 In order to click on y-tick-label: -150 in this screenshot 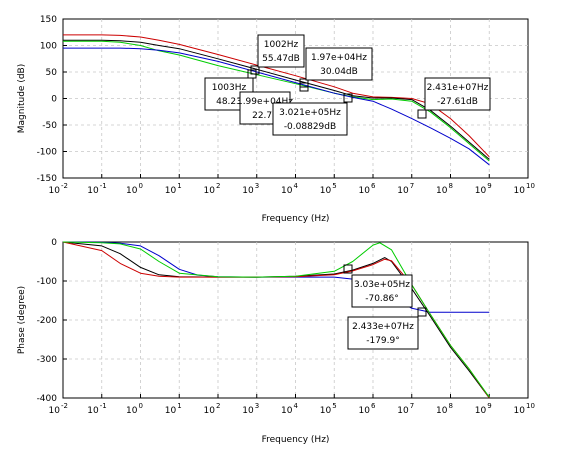, I will do `click(47, 179)`.